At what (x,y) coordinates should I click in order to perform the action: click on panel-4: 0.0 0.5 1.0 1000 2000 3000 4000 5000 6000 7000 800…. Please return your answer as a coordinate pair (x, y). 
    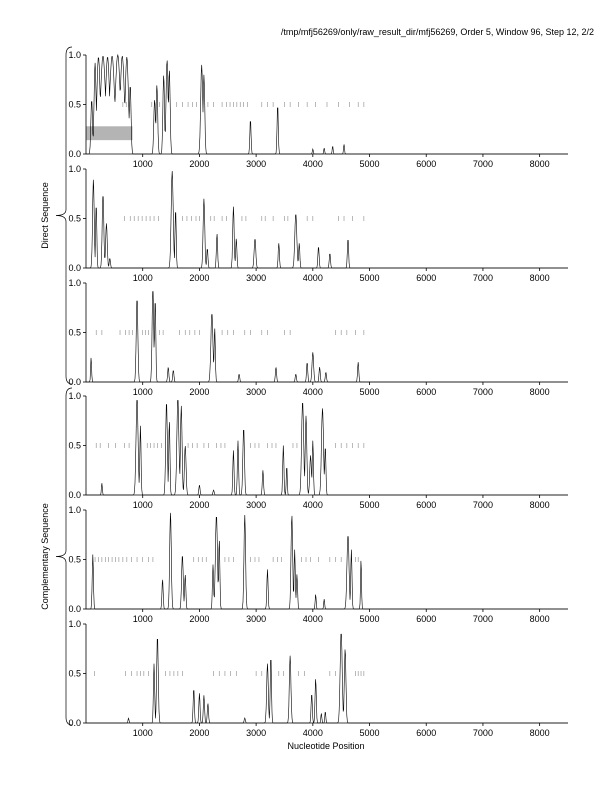
    Looking at the image, I should click on (318, 450).